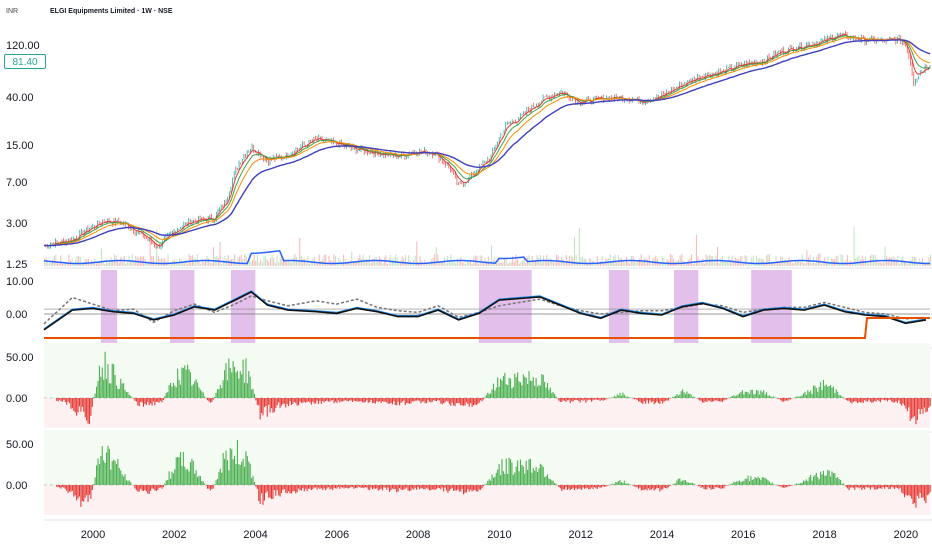 The image size is (932, 550). What do you see at coordinates (487, 472) in the screenshot?
I see `histogram-lower` at bounding box center [487, 472].